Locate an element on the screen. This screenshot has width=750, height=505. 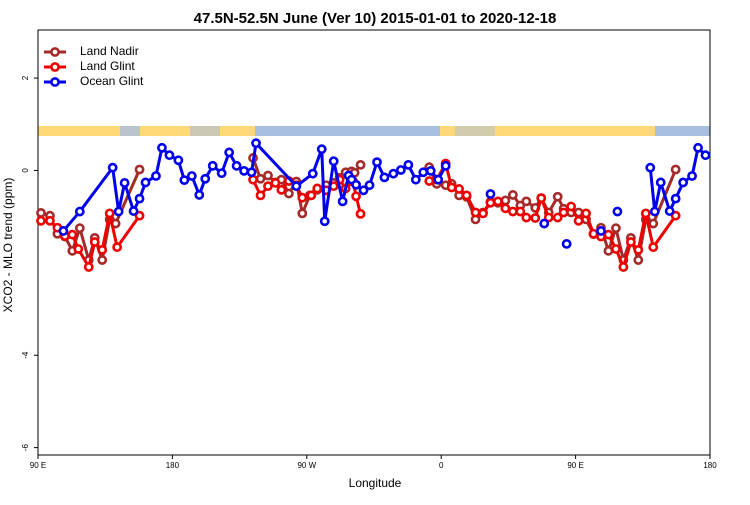
x-tick-label: 0 is located at coordinates (441, 465).